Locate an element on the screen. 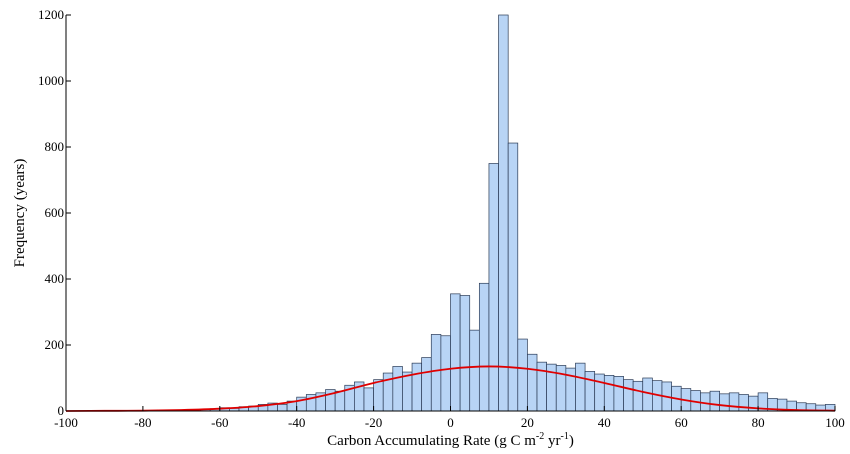 This screenshot has height=454, width=850. x-tick-label: -20 is located at coordinates (373, 422).